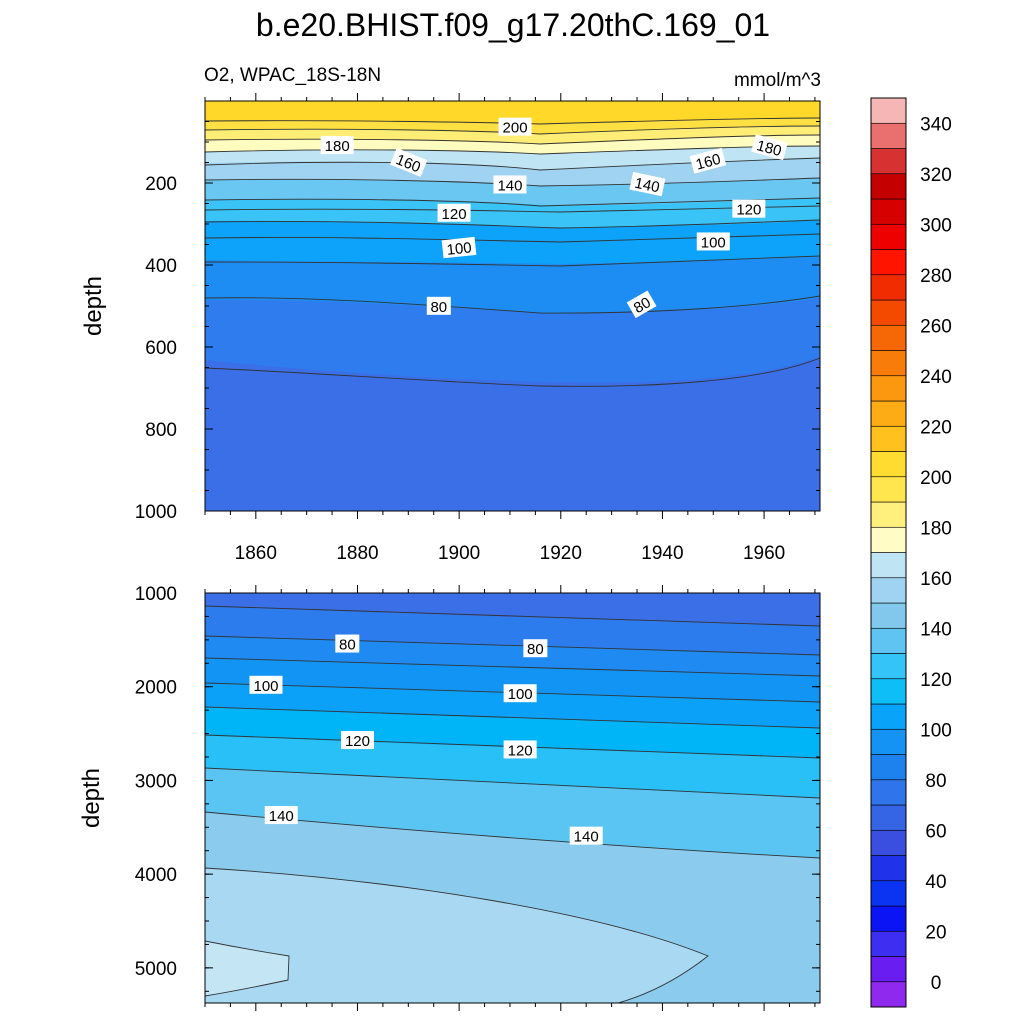 Image resolution: width=1024 pixels, height=1024 pixels. What do you see at coordinates (936, 326) in the screenshot?
I see `colorbar-tick-label: 260` at bounding box center [936, 326].